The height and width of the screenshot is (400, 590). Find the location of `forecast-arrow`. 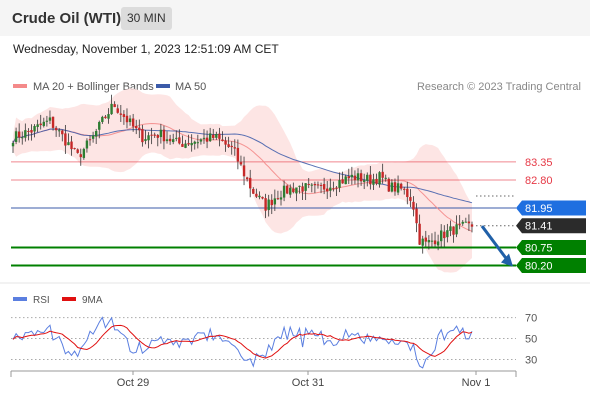

forecast-arrow is located at coordinates (496, 246).